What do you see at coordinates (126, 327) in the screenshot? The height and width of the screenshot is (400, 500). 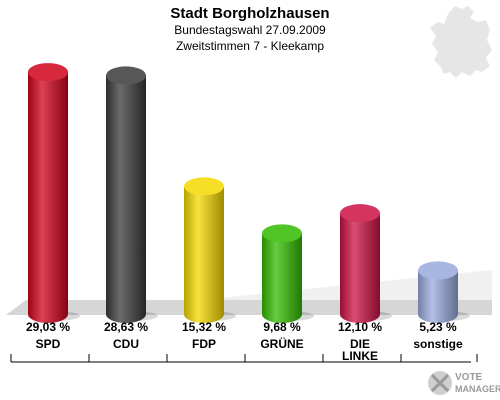 I see `value-label: 28,63 %` at bounding box center [126, 327].